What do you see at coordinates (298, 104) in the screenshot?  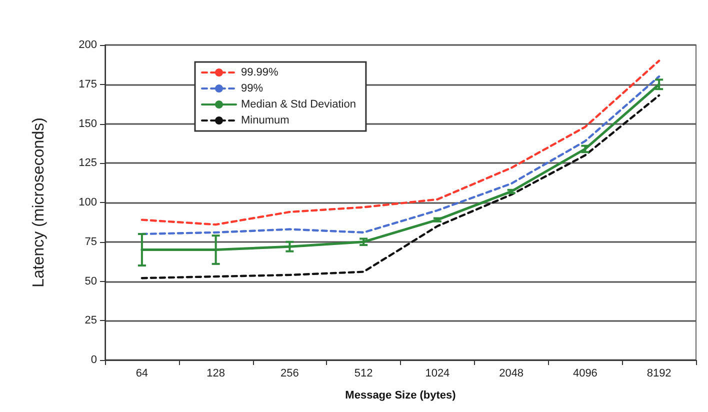 I see `legend-label: Median & Std Deviation` at bounding box center [298, 104].